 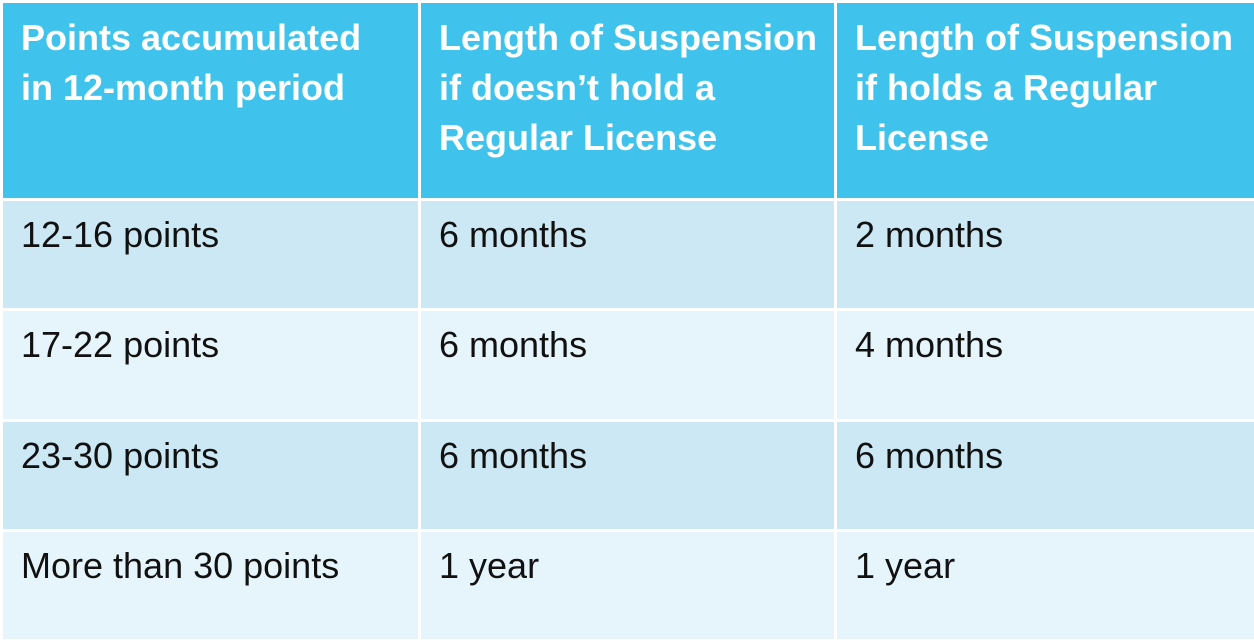 I want to click on header-points: Points accumulated in 12-month period, so click(x=210, y=100).